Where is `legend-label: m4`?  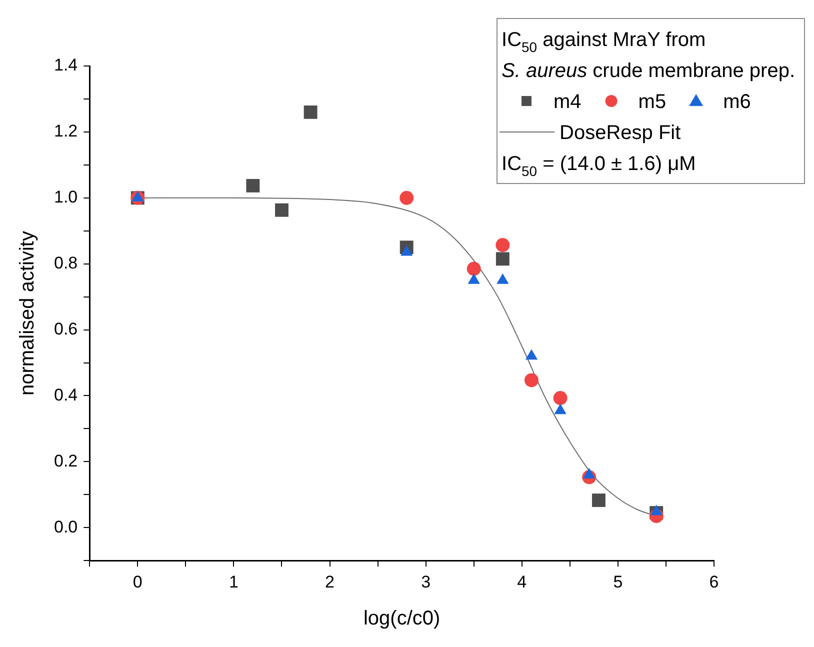
legend-label: m4 is located at coordinates (568, 102).